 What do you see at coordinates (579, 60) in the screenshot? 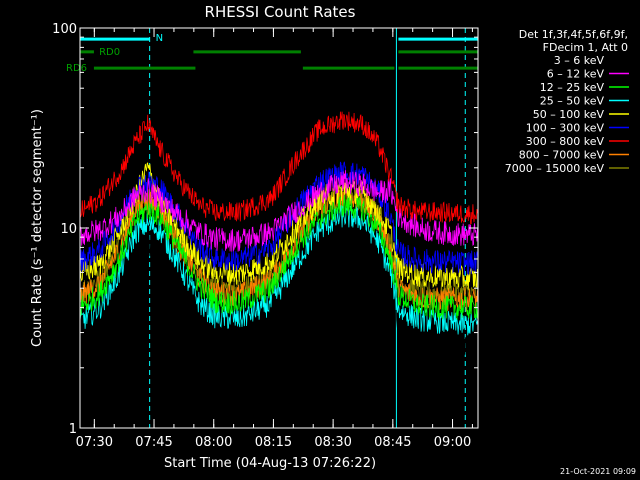
I see `legend-label-0: 3 – 6 keV` at bounding box center [579, 60].